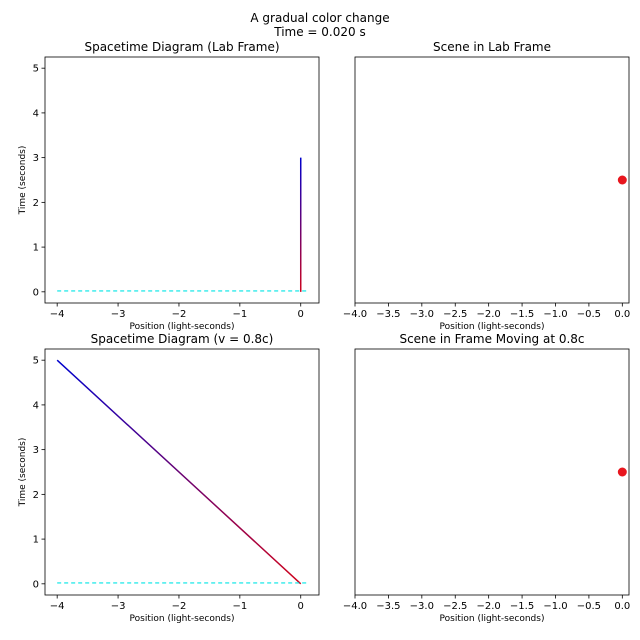 This screenshot has height=640, width=640. Describe the element at coordinates (492, 47) in the screenshot. I see `axes-title: Scene in Lab Frame` at that location.